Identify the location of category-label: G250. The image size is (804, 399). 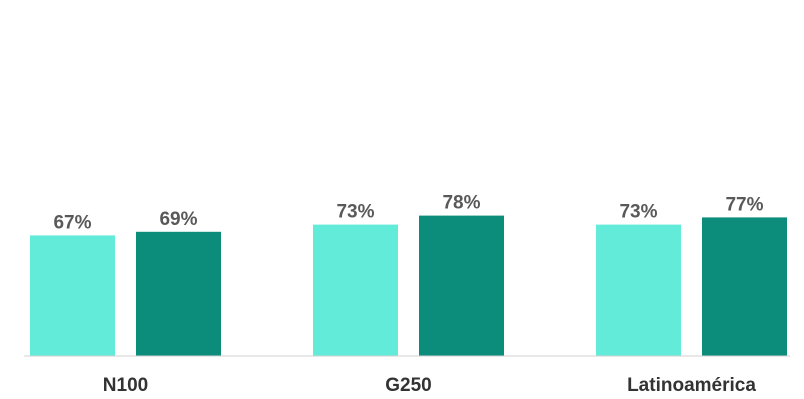
(408, 385).